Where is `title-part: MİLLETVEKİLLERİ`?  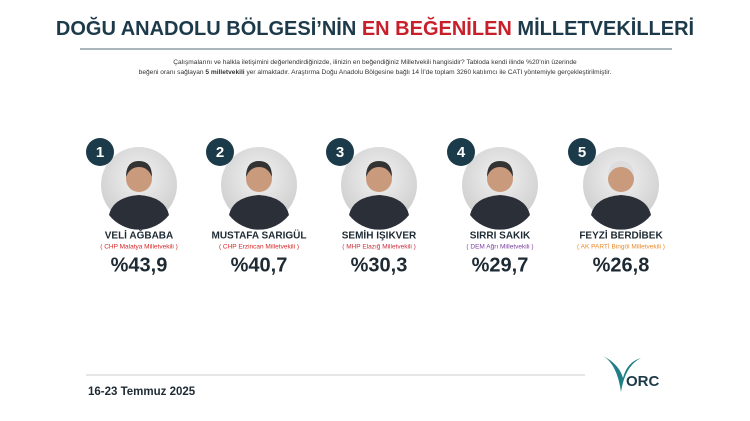 title-part: MİLLETVEKİLLERİ is located at coordinates (603, 28).